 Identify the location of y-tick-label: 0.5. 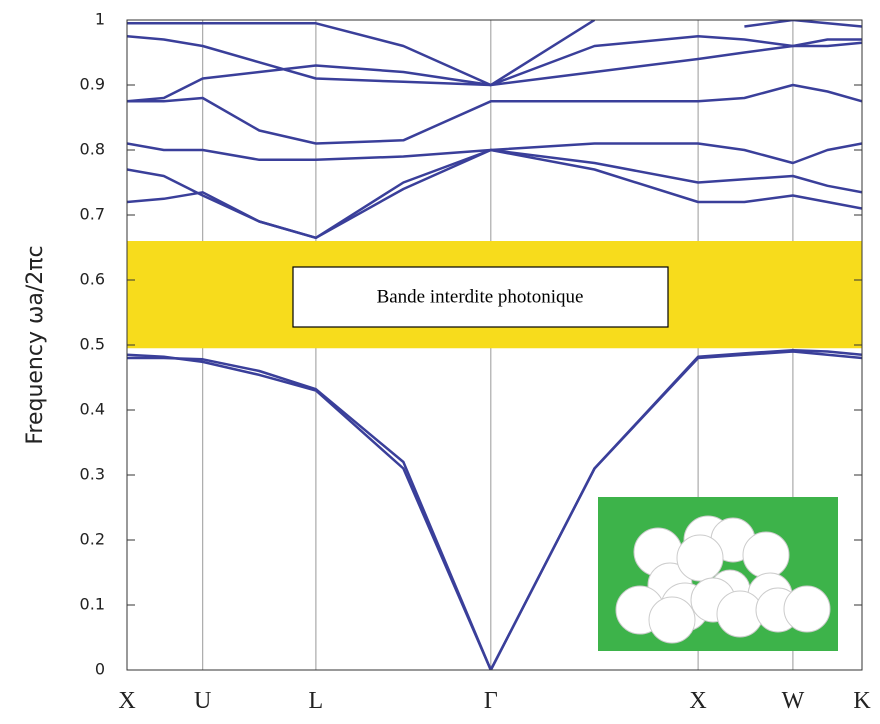
(92, 344).